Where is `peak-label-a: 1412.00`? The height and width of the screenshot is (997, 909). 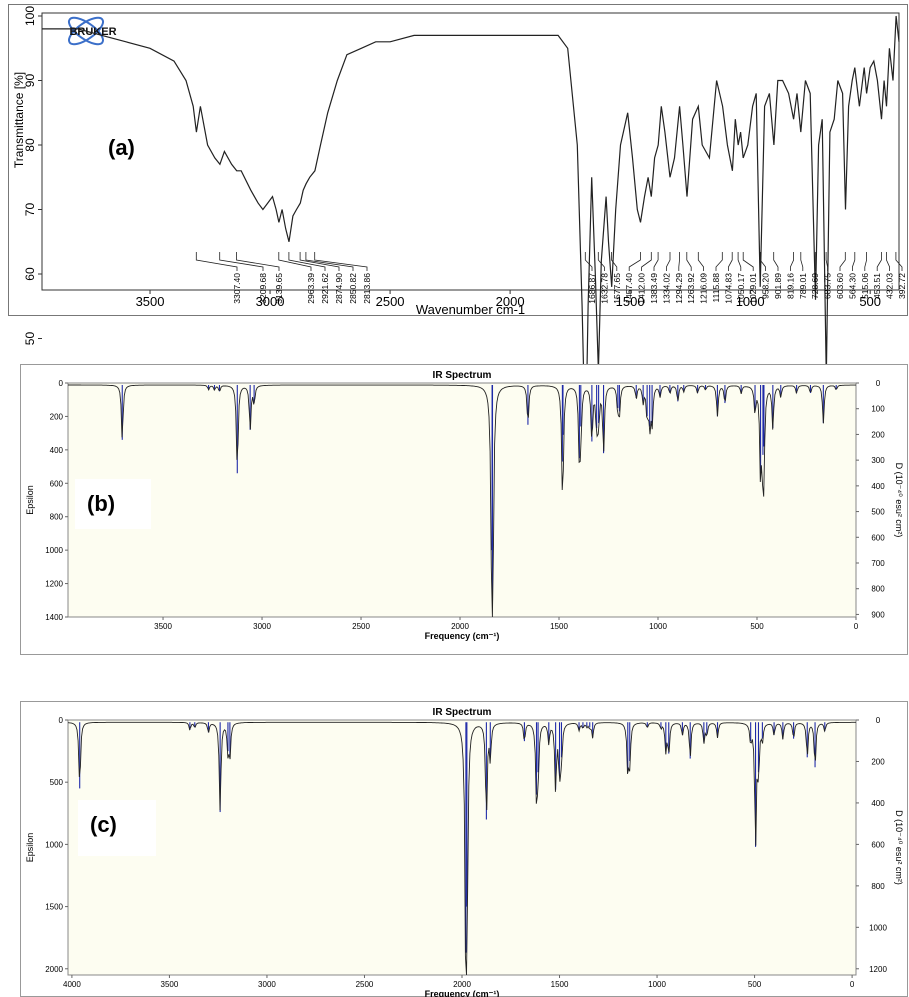
peak-label-a: 1412.00 is located at coordinates (642, 288).